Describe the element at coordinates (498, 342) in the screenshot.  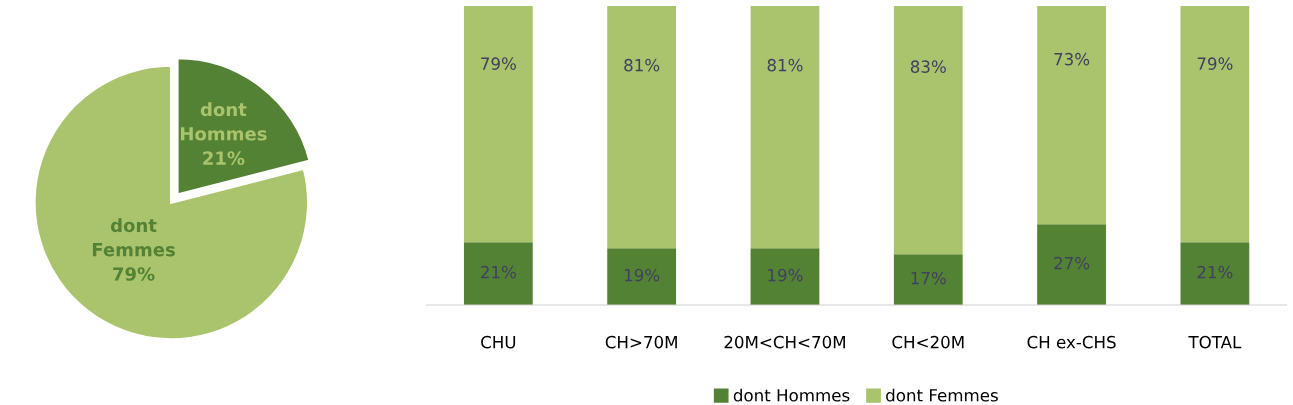
I see `x-tick-label: CHU` at that location.